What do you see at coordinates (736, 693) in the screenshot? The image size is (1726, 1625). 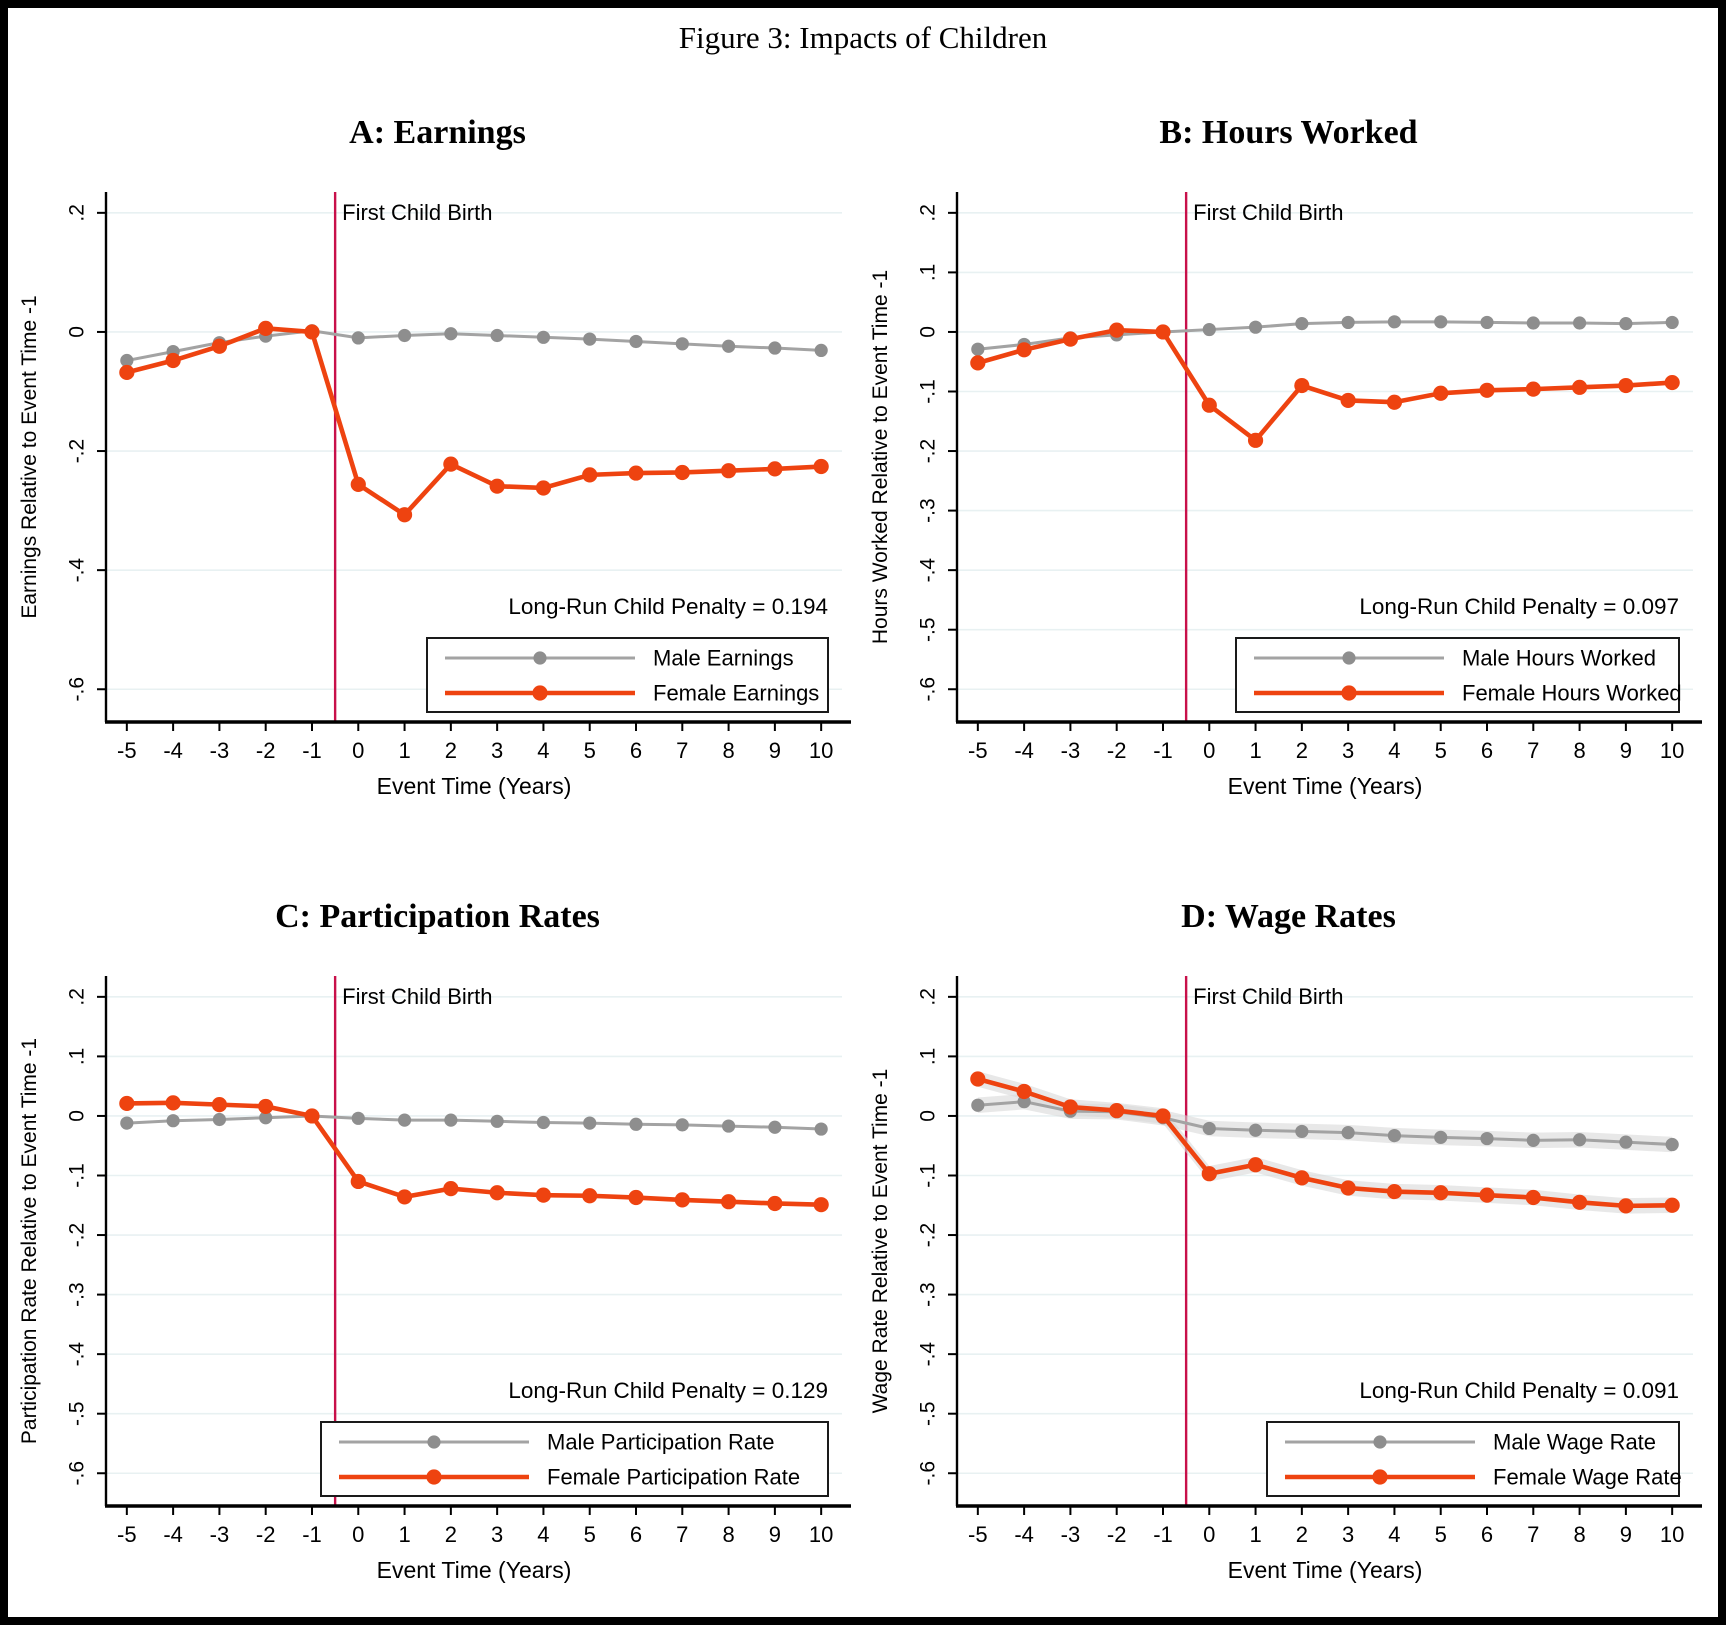 I see `female-legend-label: Female Earnings` at bounding box center [736, 693].